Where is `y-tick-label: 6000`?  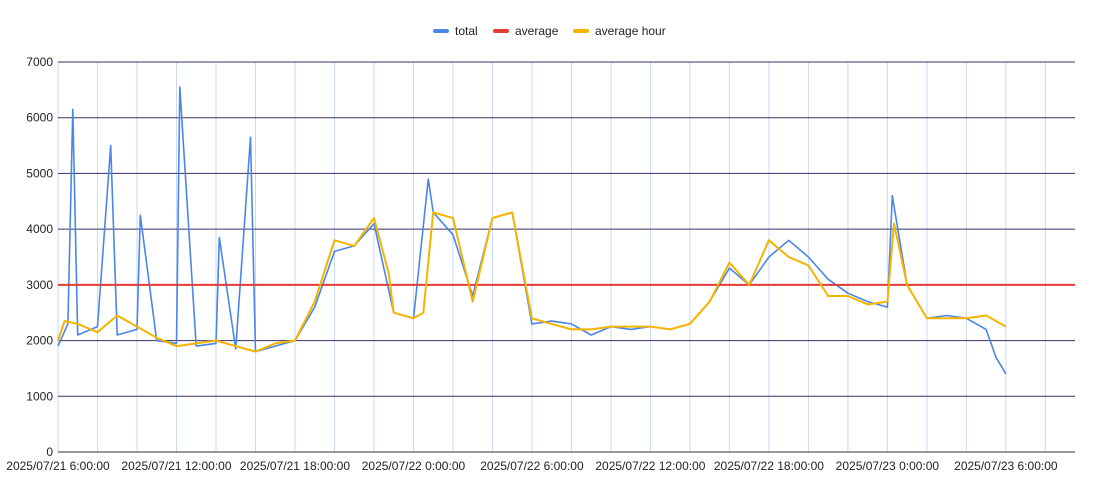 y-tick-label: 6000 is located at coordinates (39, 118).